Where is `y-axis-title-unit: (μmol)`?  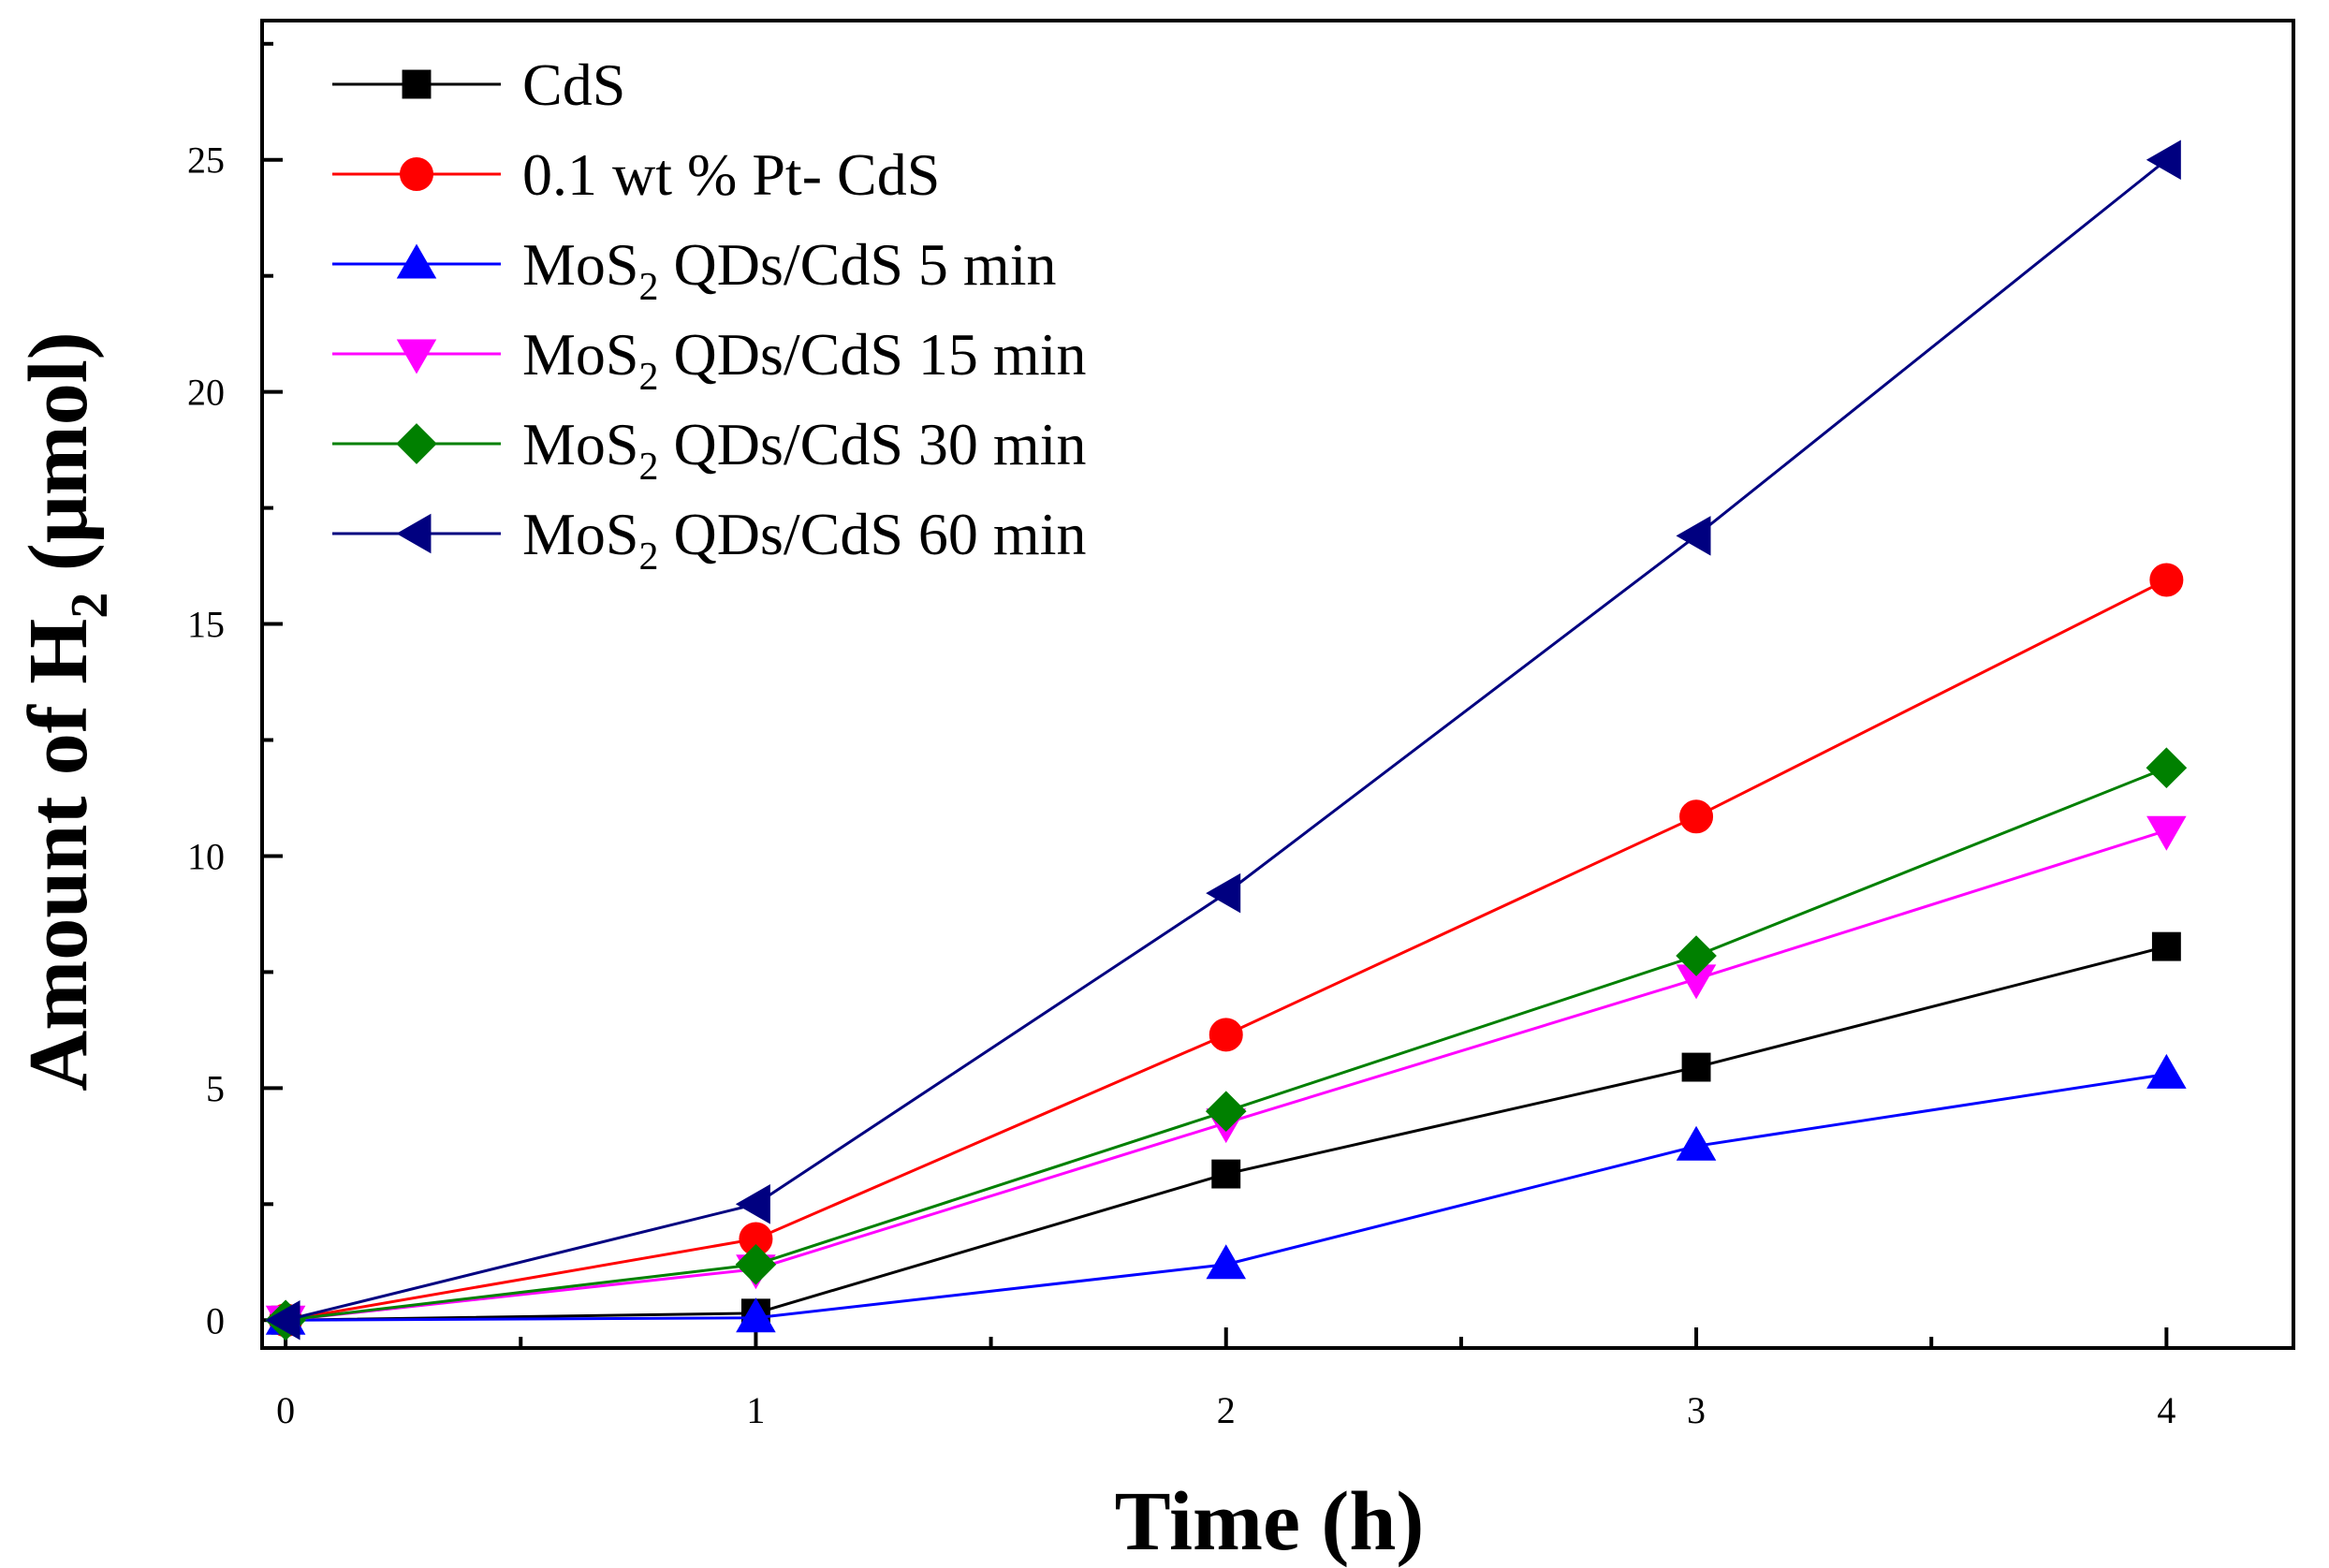
y-axis-title-unit: (μmol) is located at coordinates (58, 462).